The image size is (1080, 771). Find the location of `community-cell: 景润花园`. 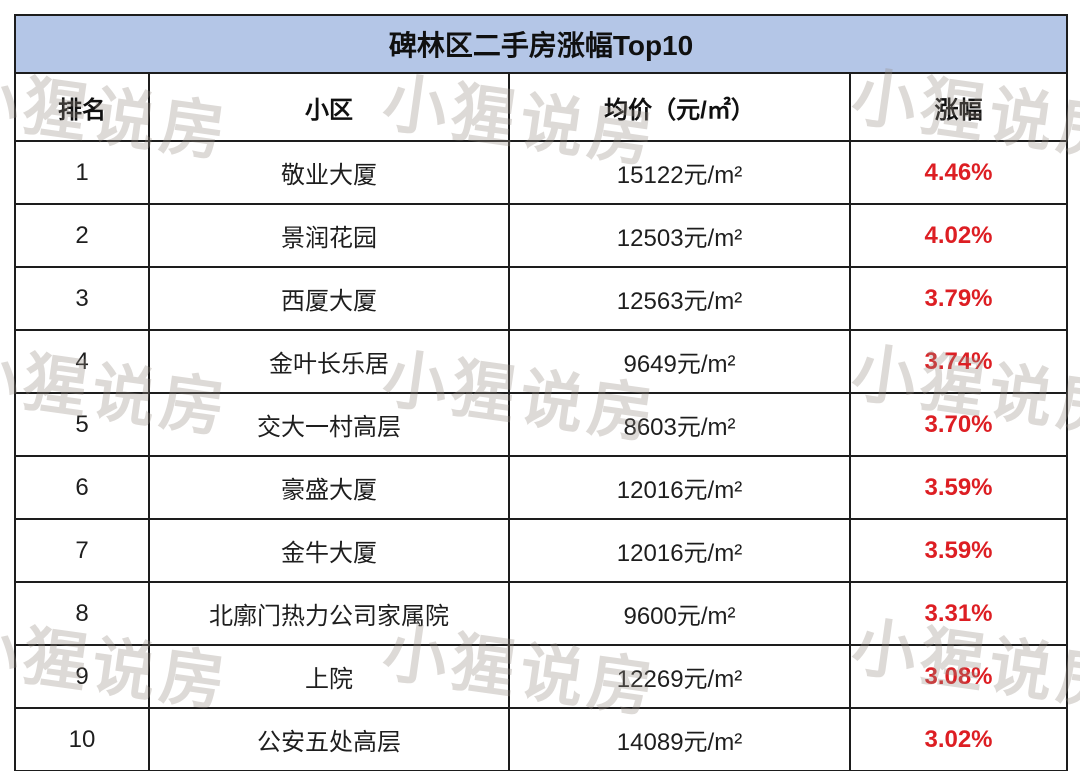

community-cell: 景润花园 is located at coordinates (329, 235).